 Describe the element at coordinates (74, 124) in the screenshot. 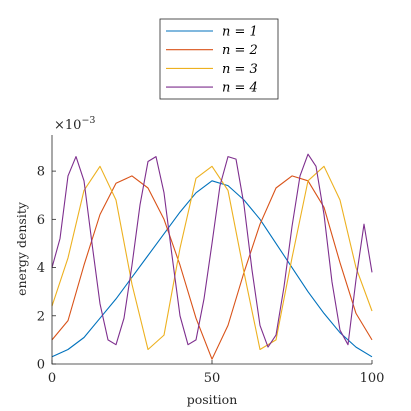

I see `y-exponent-label: ×10⁻³` at that location.